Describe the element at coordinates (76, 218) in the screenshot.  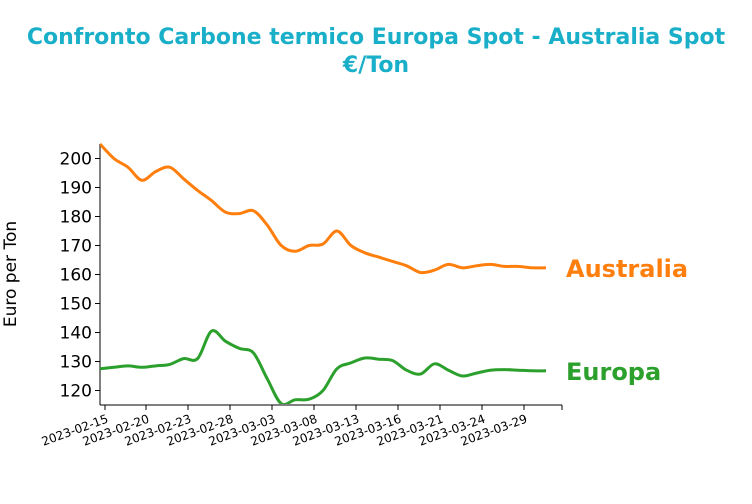
I see `y-tick-label: 180` at that location.